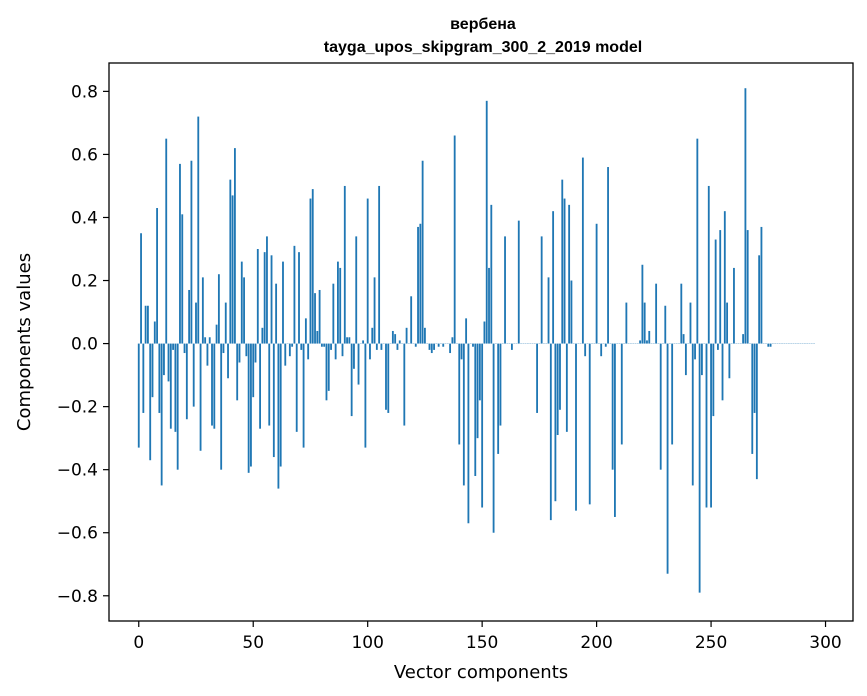  What do you see at coordinates (77, 597) in the screenshot?
I see `y-tick-label: −0.8` at bounding box center [77, 597].